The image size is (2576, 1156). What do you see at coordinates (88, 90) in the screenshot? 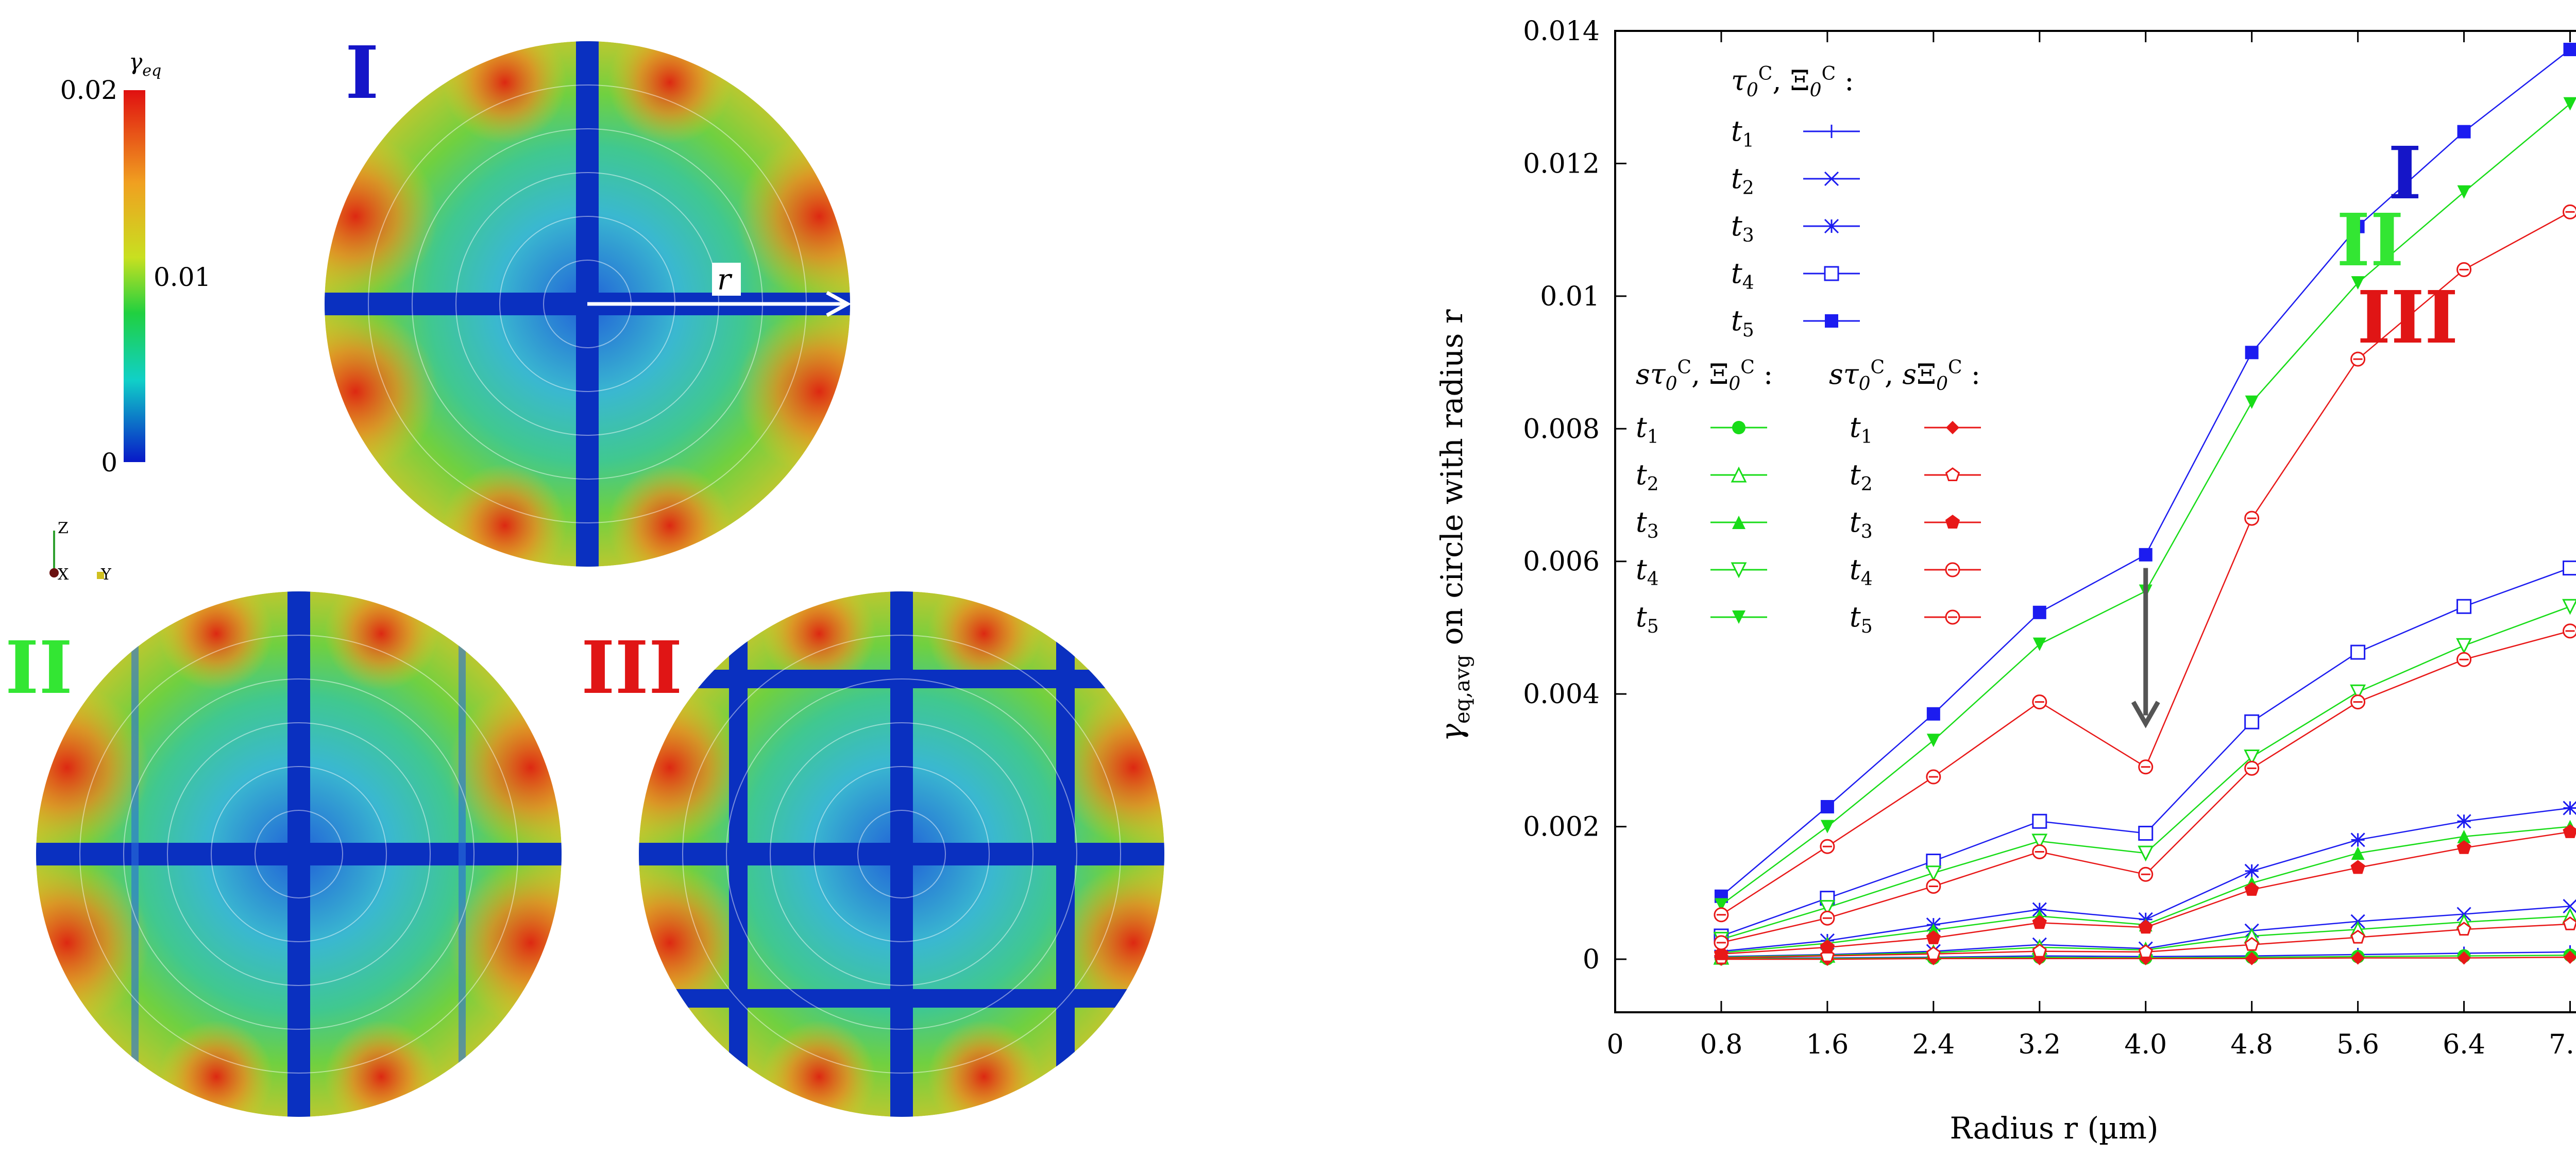
I see `colorbar-tick-max: 0.02` at bounding box center [88, 90].